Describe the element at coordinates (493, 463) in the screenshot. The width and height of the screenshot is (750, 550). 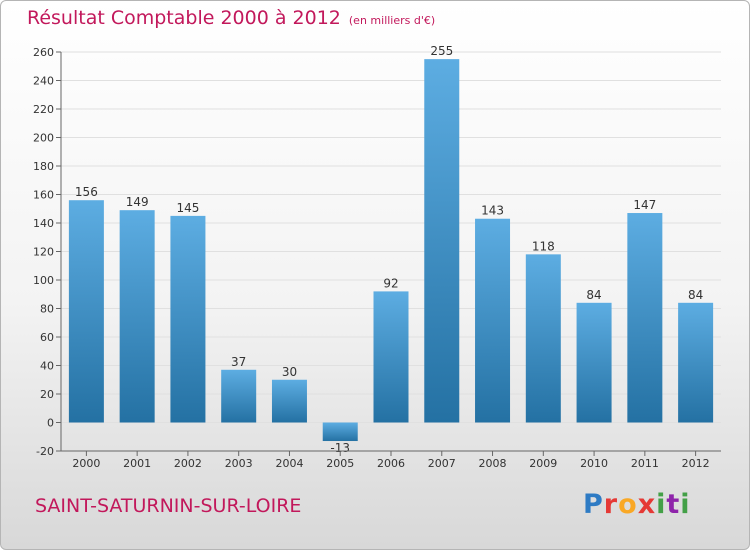
I see `x-tick-label-2008: 2008` at that location.